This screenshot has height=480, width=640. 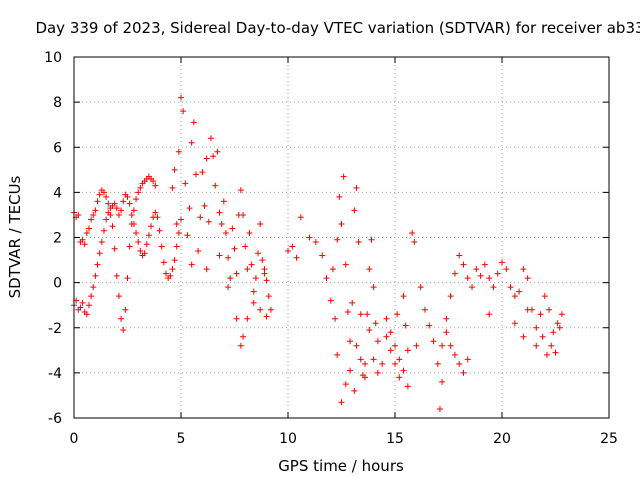 What do you see at coordinates (55, 419) in the screenshot?
I see `y-tick-label: -6` at bounding box center [55, 419].